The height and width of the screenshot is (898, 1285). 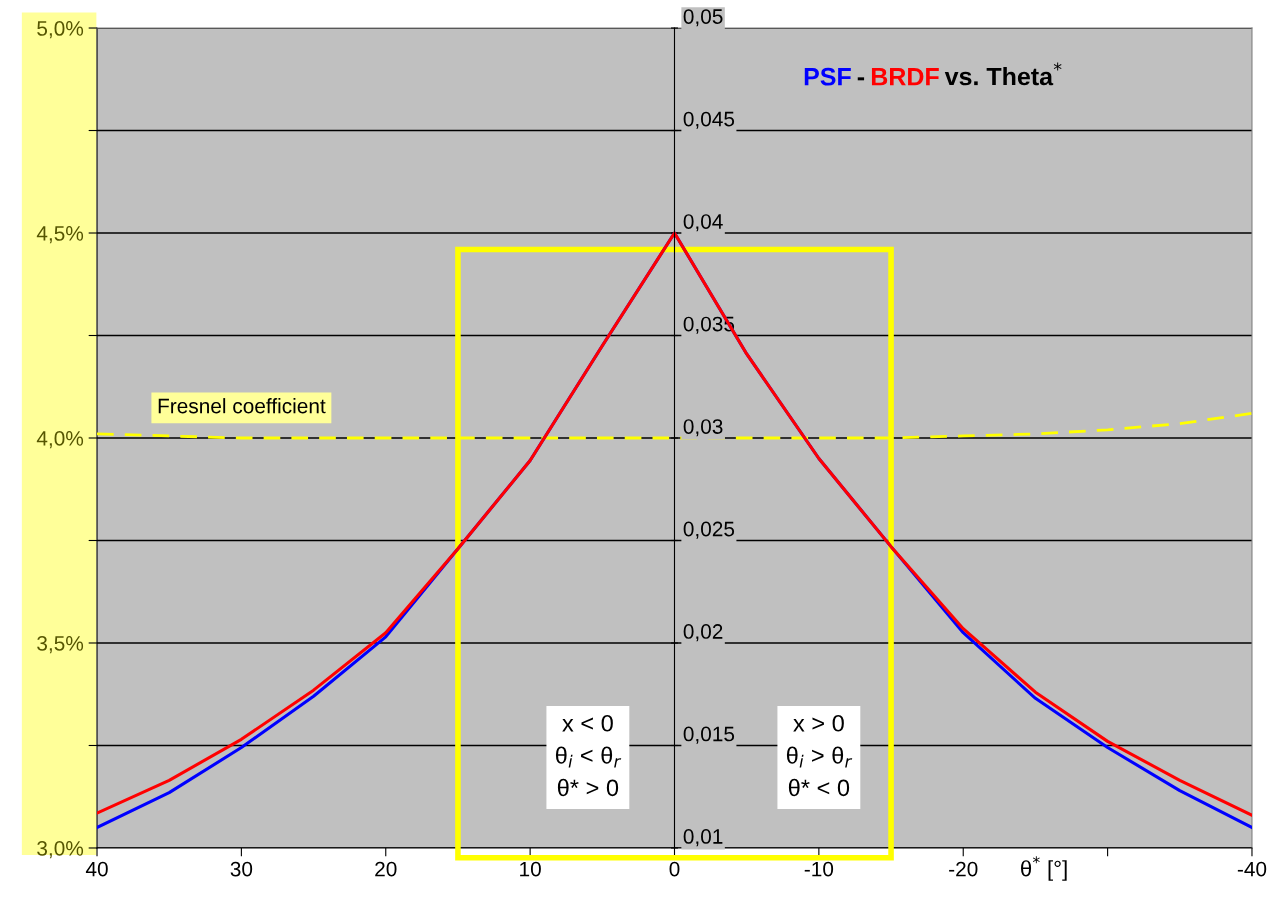 I want to click on x-tick-label: 40, so click(x=96, y=869).